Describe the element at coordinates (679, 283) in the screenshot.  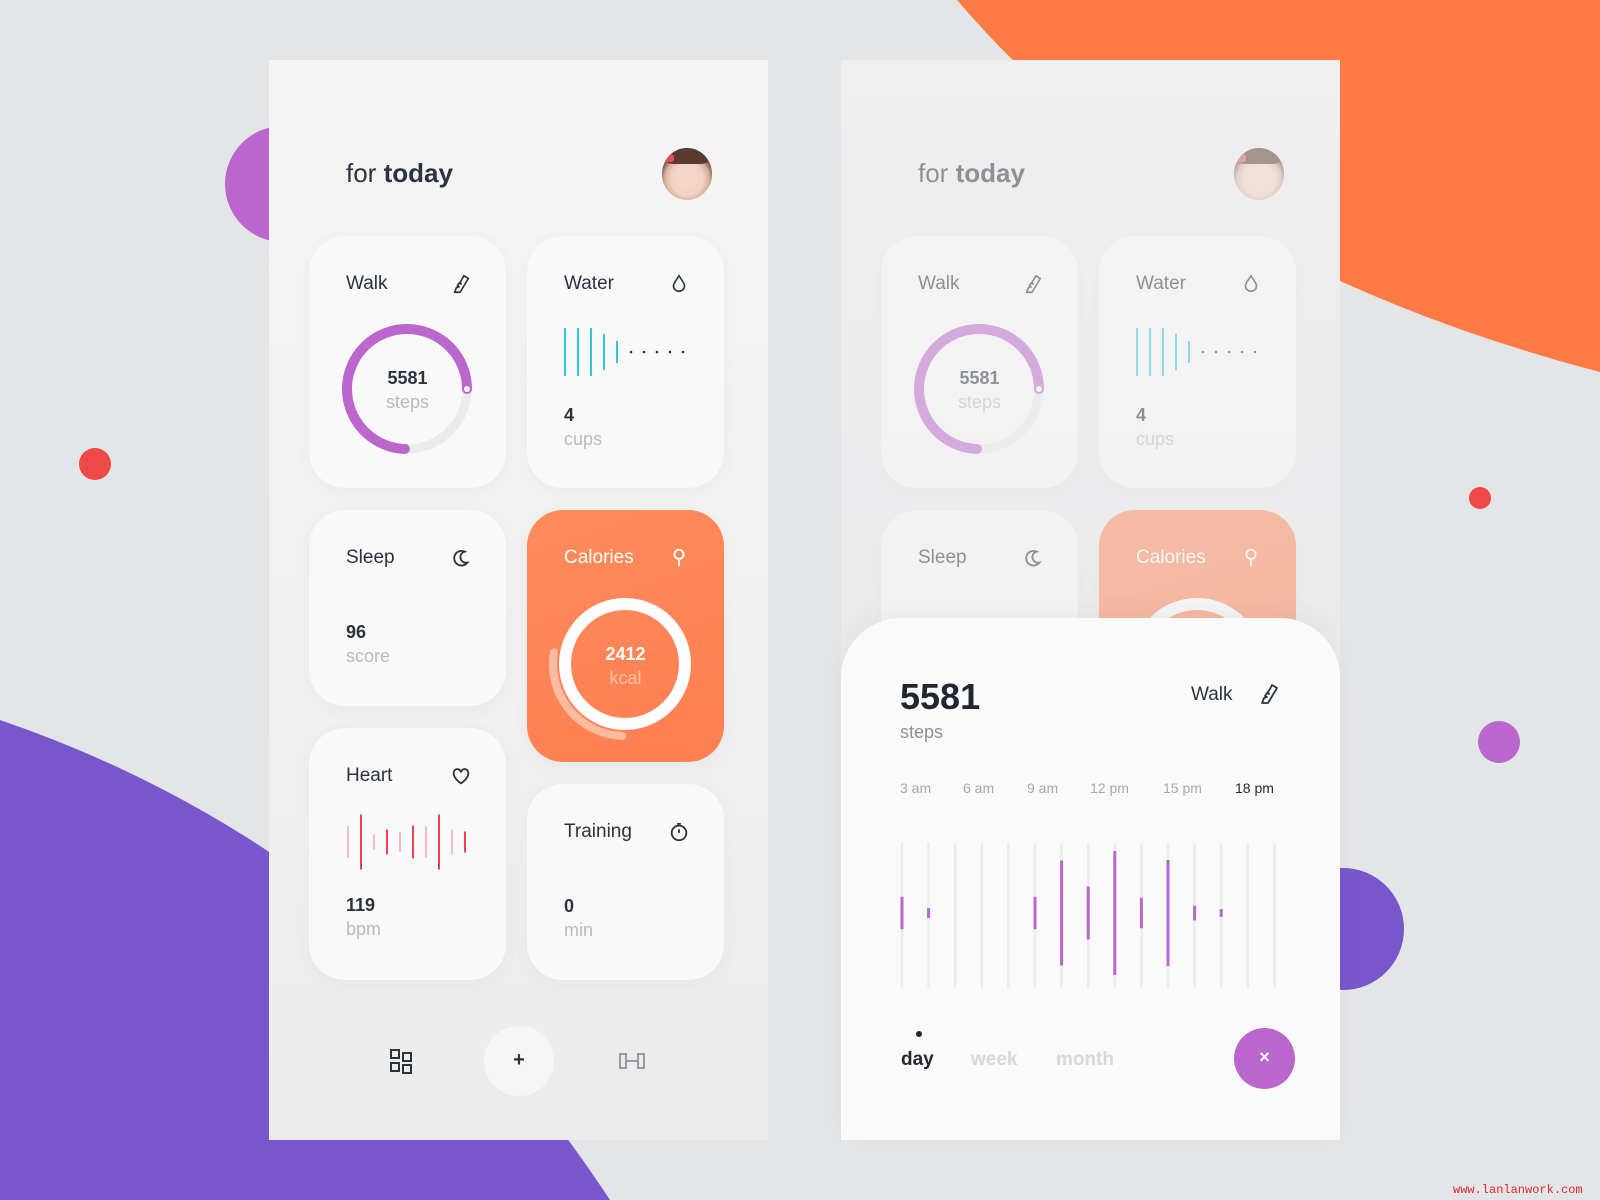
I see `drop-icon` at that location.